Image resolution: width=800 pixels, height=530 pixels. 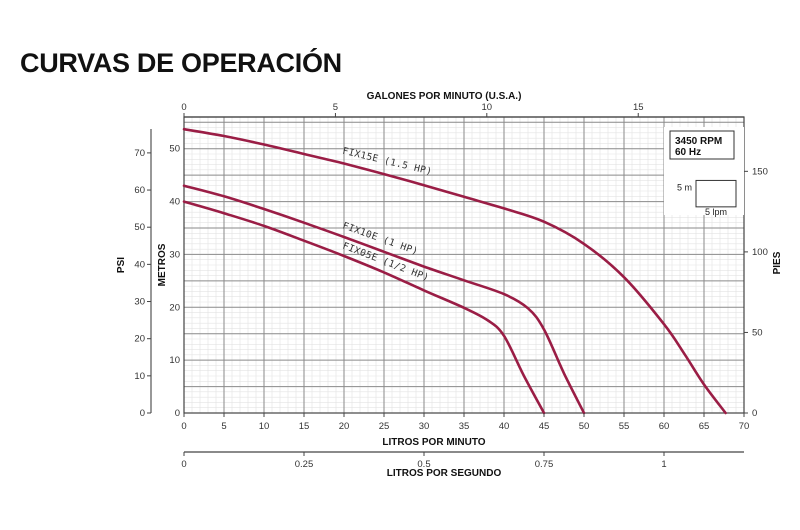 I want to click on x-tick-label: 65, so click(x=704, y=426).